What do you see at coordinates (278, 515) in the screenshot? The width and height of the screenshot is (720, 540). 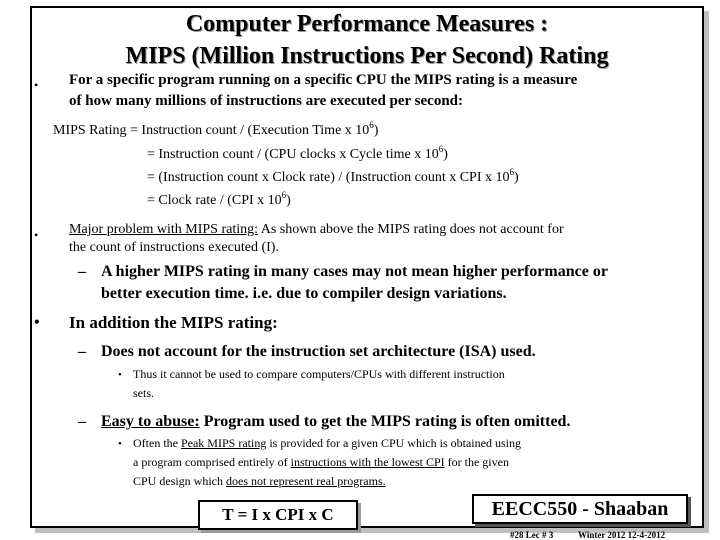 I see `cpu-time-formula-box: T = I x CPI x C` at bounding box center [278, 515].